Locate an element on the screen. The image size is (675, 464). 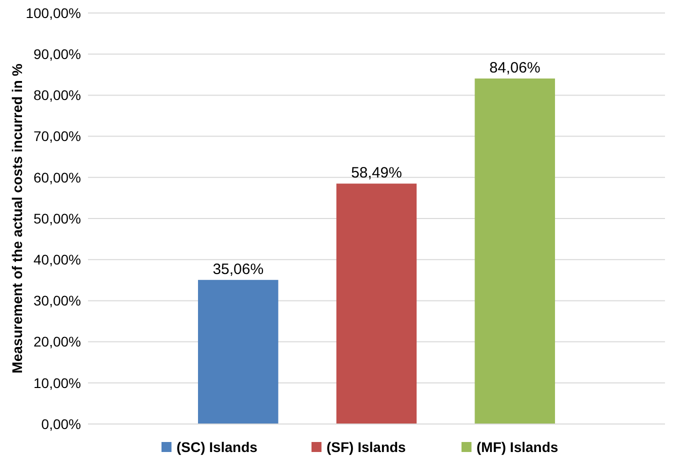
y-tick-label: 50,00% is located at coordinates (57, 218).